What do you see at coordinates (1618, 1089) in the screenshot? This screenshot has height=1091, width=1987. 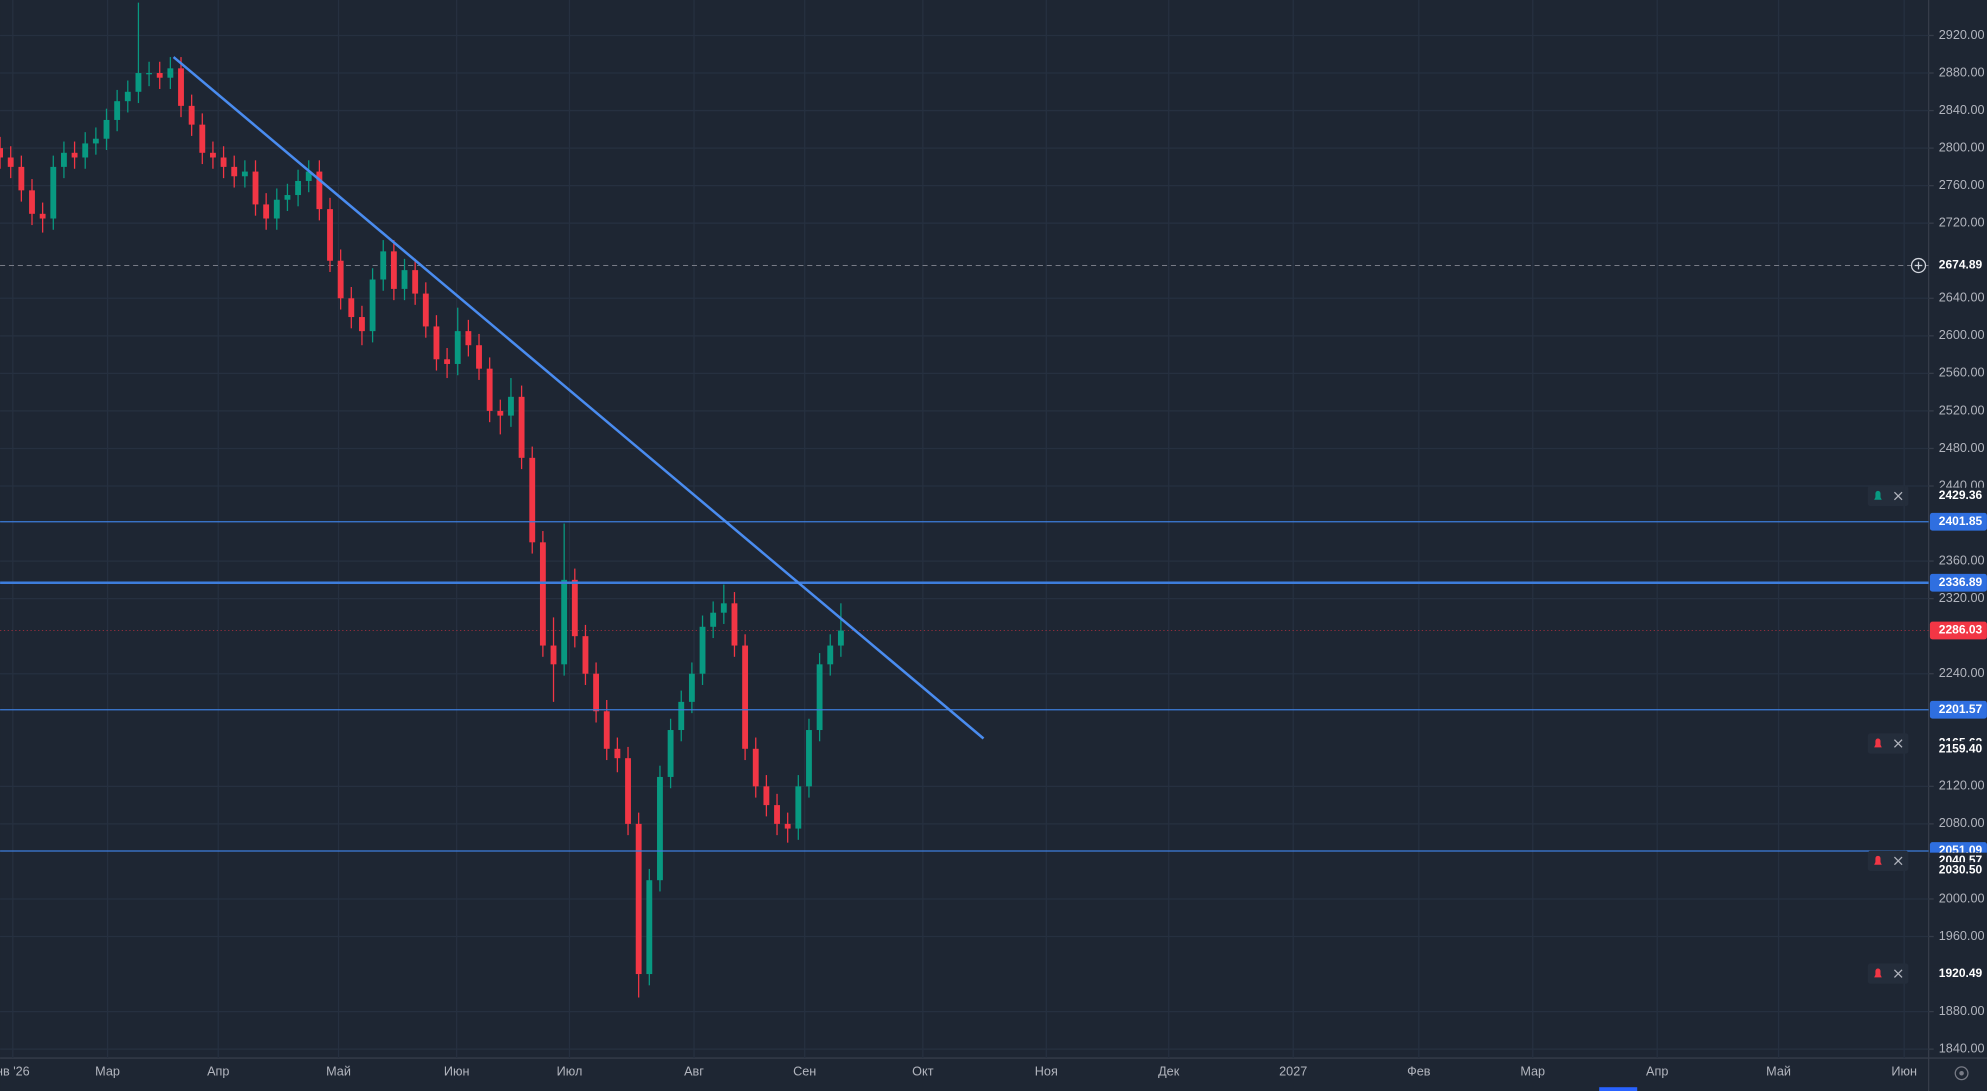 I see `scroll-indicator` at bounding box center [1618, 1089].